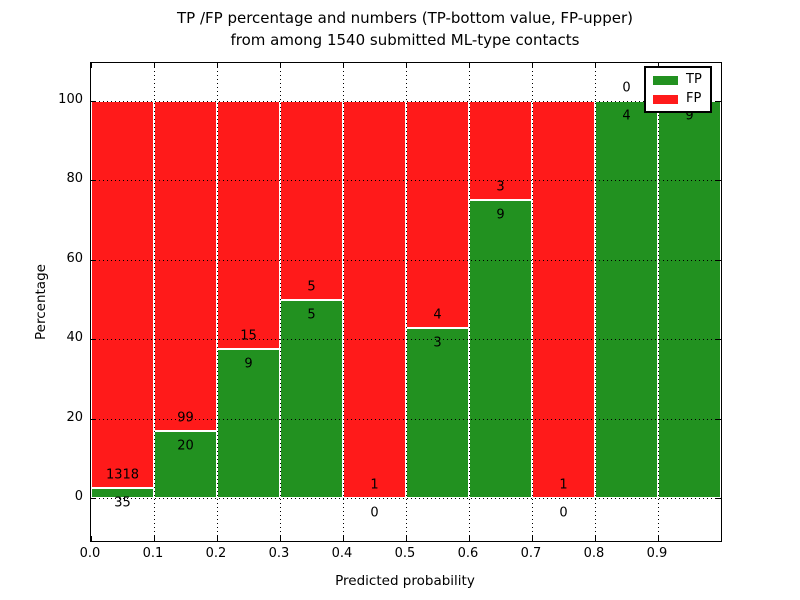  What do you see at coordinates (342, 553) in the screenshot?
I see `x-tick-label: 0.4` at bounding box center [342, 553].